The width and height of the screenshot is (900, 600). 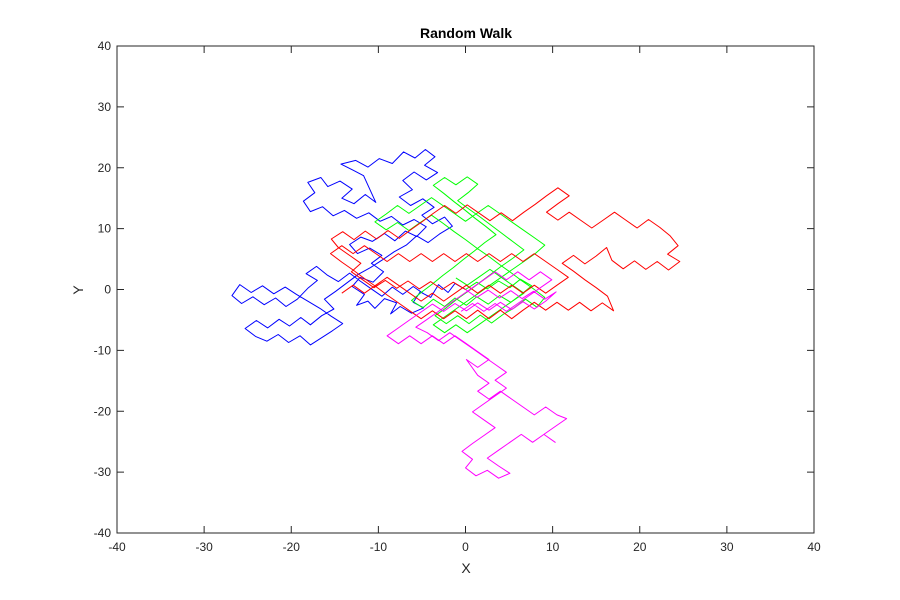 I want to click on x-tick-label: -10, so click(x=379, y=547).